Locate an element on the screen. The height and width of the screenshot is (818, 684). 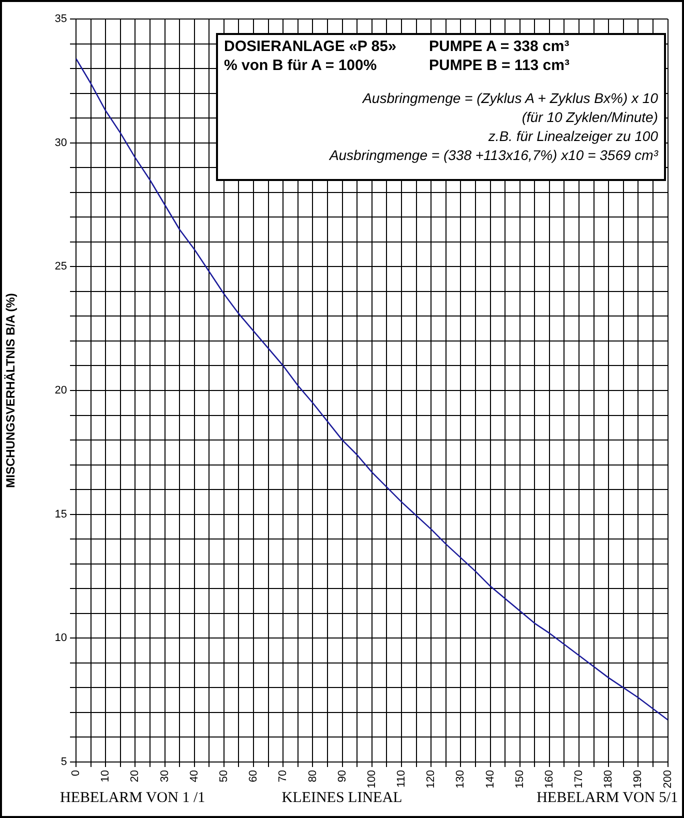
y-tick-label: 20 is located at coordinates (60, 390).